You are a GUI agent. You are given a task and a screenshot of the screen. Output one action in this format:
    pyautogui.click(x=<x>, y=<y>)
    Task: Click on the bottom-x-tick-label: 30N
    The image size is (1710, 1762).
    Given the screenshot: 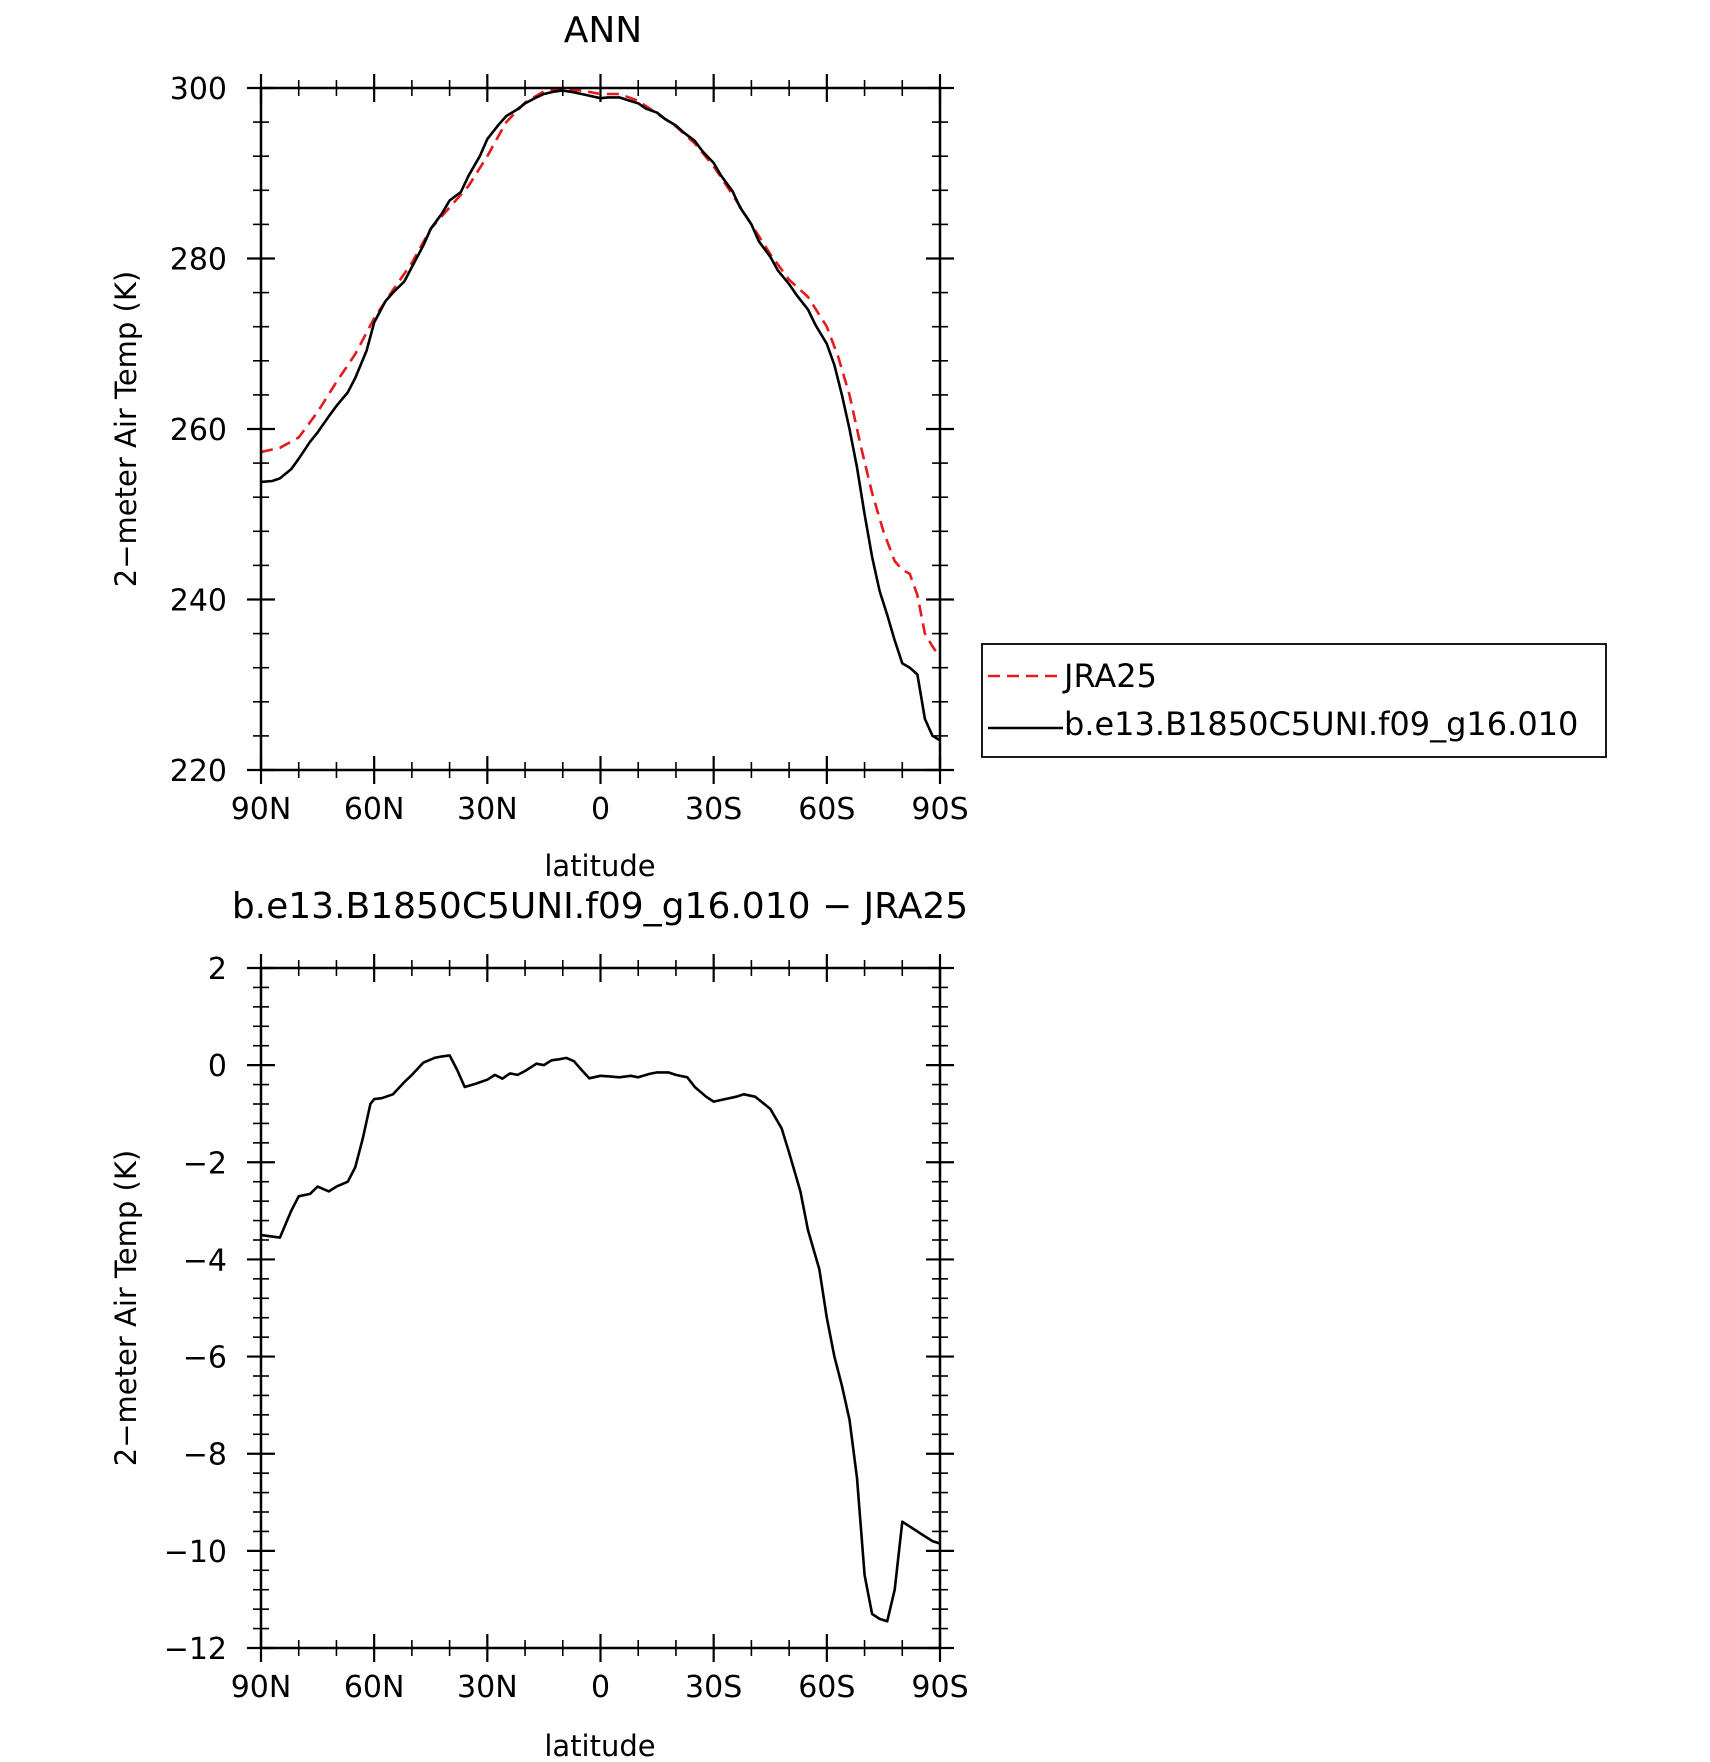 What is the action you would take?
    pyautogui.click(x=487, y=1687)
    